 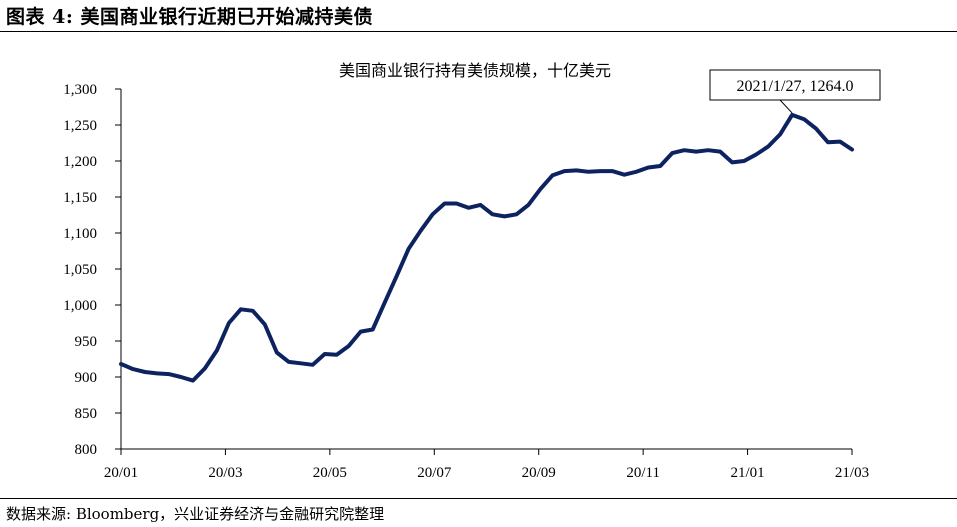 I want to click on annotation-layer: 2021/1/27, 1264.0, so click(x=795, y=91).